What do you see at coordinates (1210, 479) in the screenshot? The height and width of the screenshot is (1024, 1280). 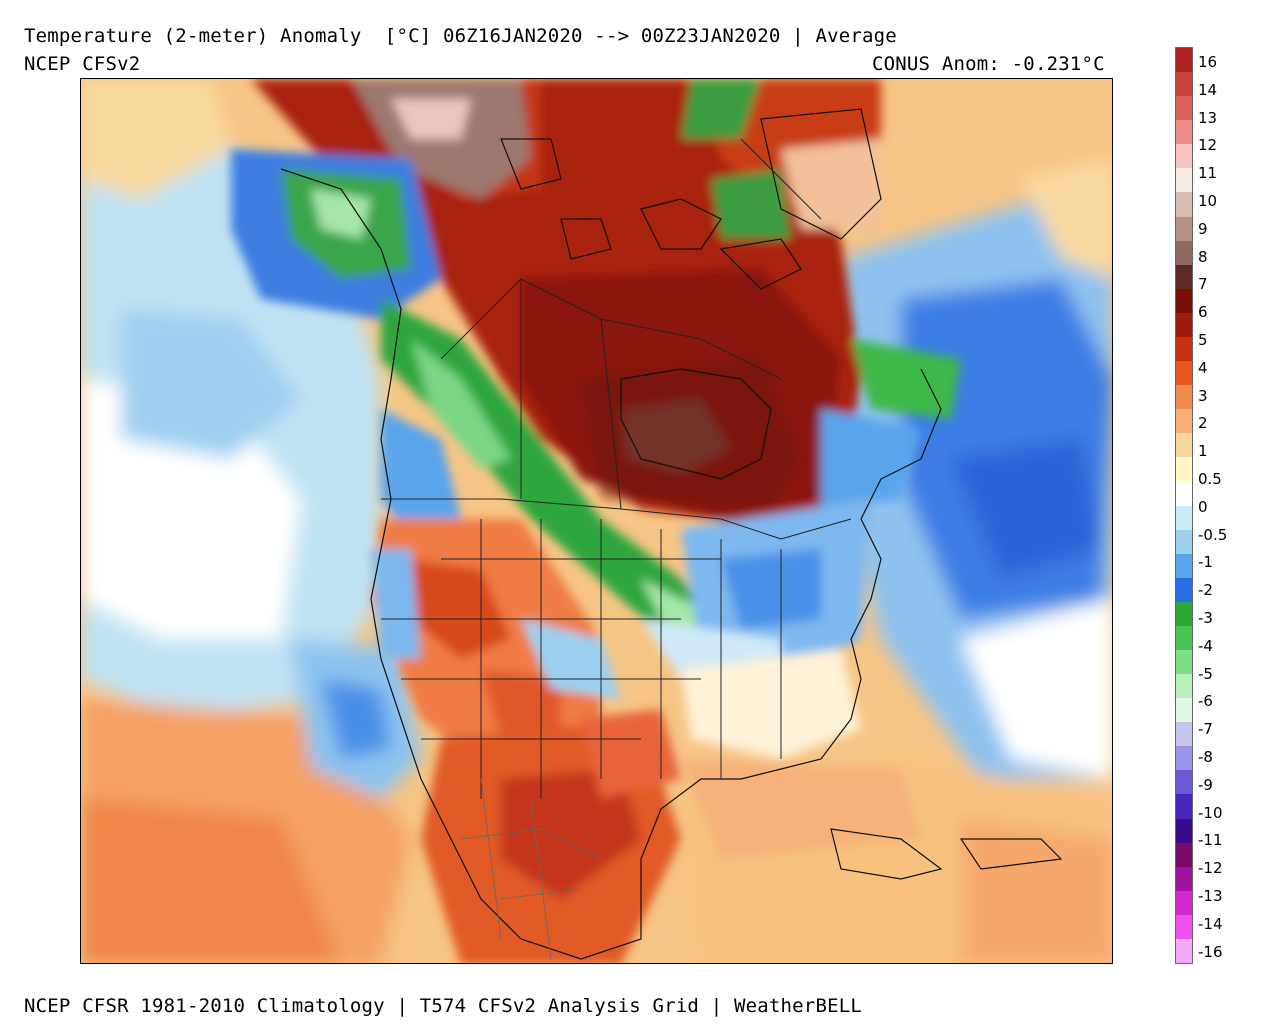 I see `colorbar-tick-label: 0.5` at bounding box center [1210, 479].